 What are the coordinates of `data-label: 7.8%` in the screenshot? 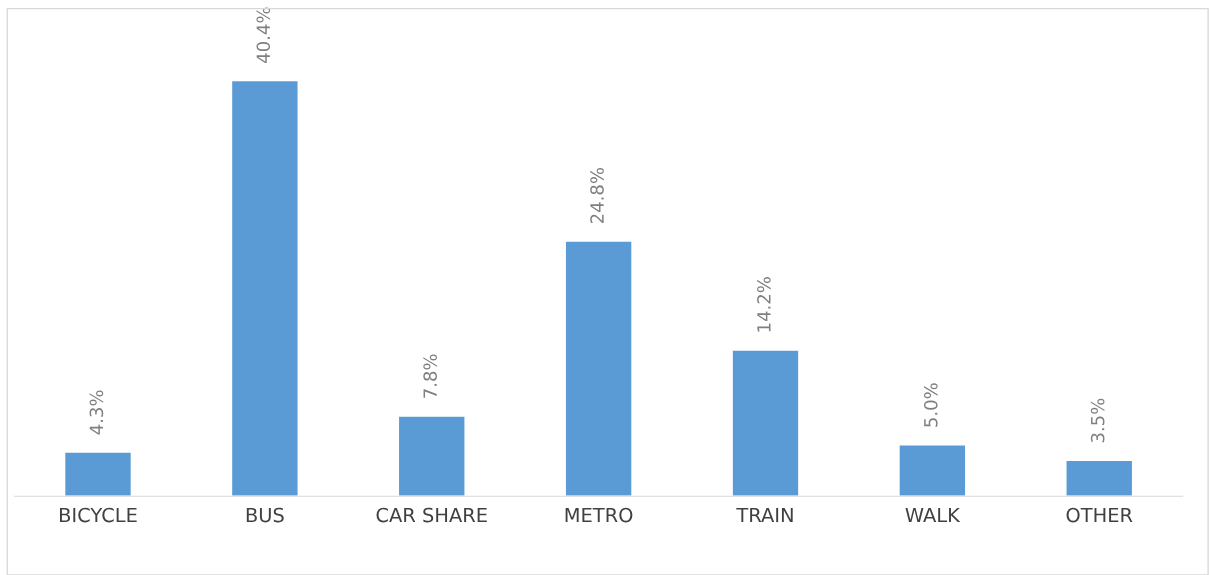 It's located at (430, 376).